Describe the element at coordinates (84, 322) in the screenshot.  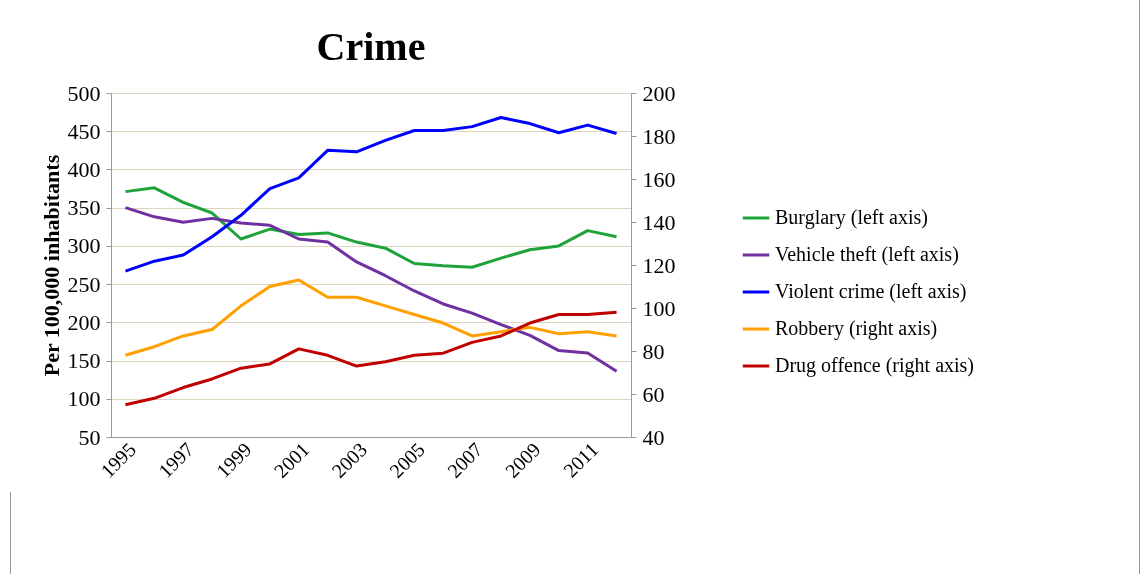
I see `y-tick-label: 200` at that location.